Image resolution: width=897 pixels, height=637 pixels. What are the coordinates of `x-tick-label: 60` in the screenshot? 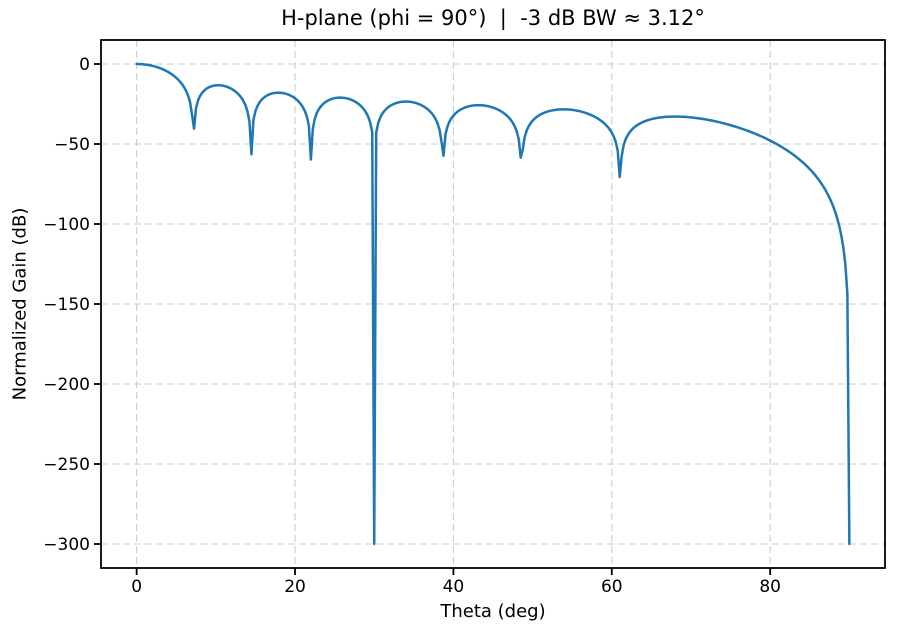 It's located at (612, 587).